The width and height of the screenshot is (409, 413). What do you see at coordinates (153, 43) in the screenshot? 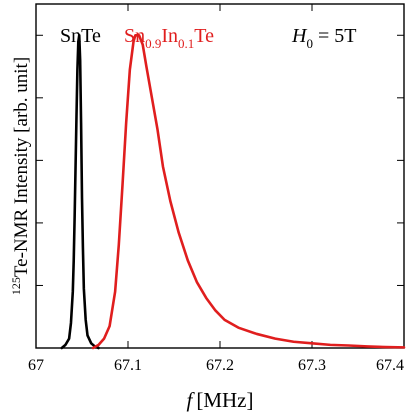
I see `legend-sub-sn: 0.9` at bounding box center [153, 43].